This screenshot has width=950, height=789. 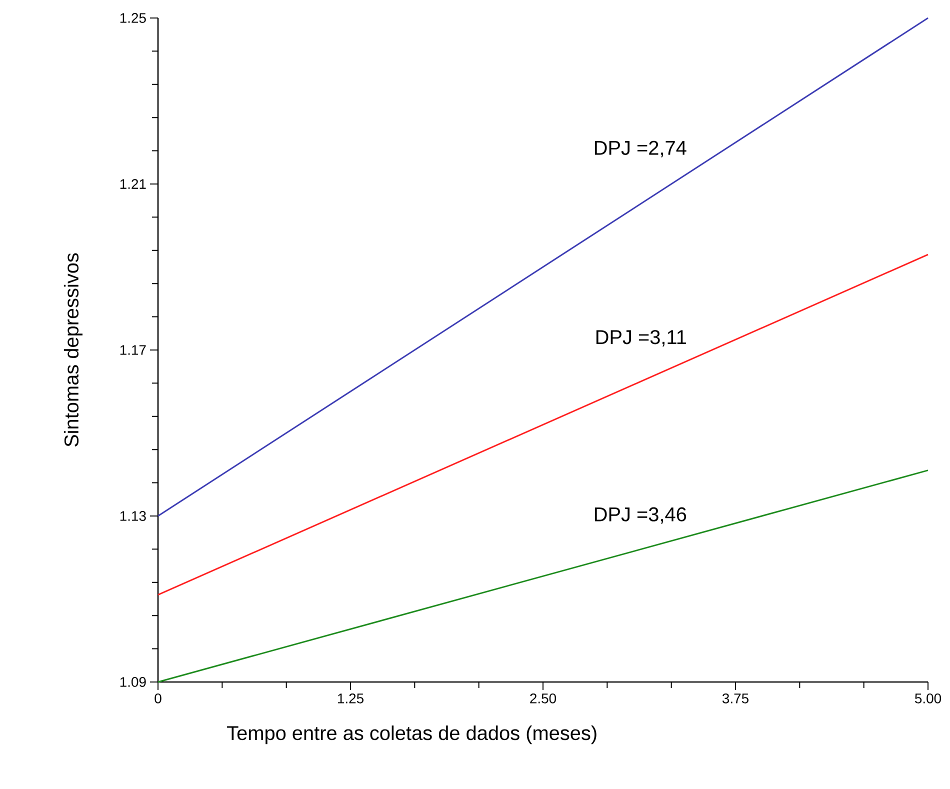 I want to click on y-axis-title: Sintomas depressivos, so click(x=73, y=350).